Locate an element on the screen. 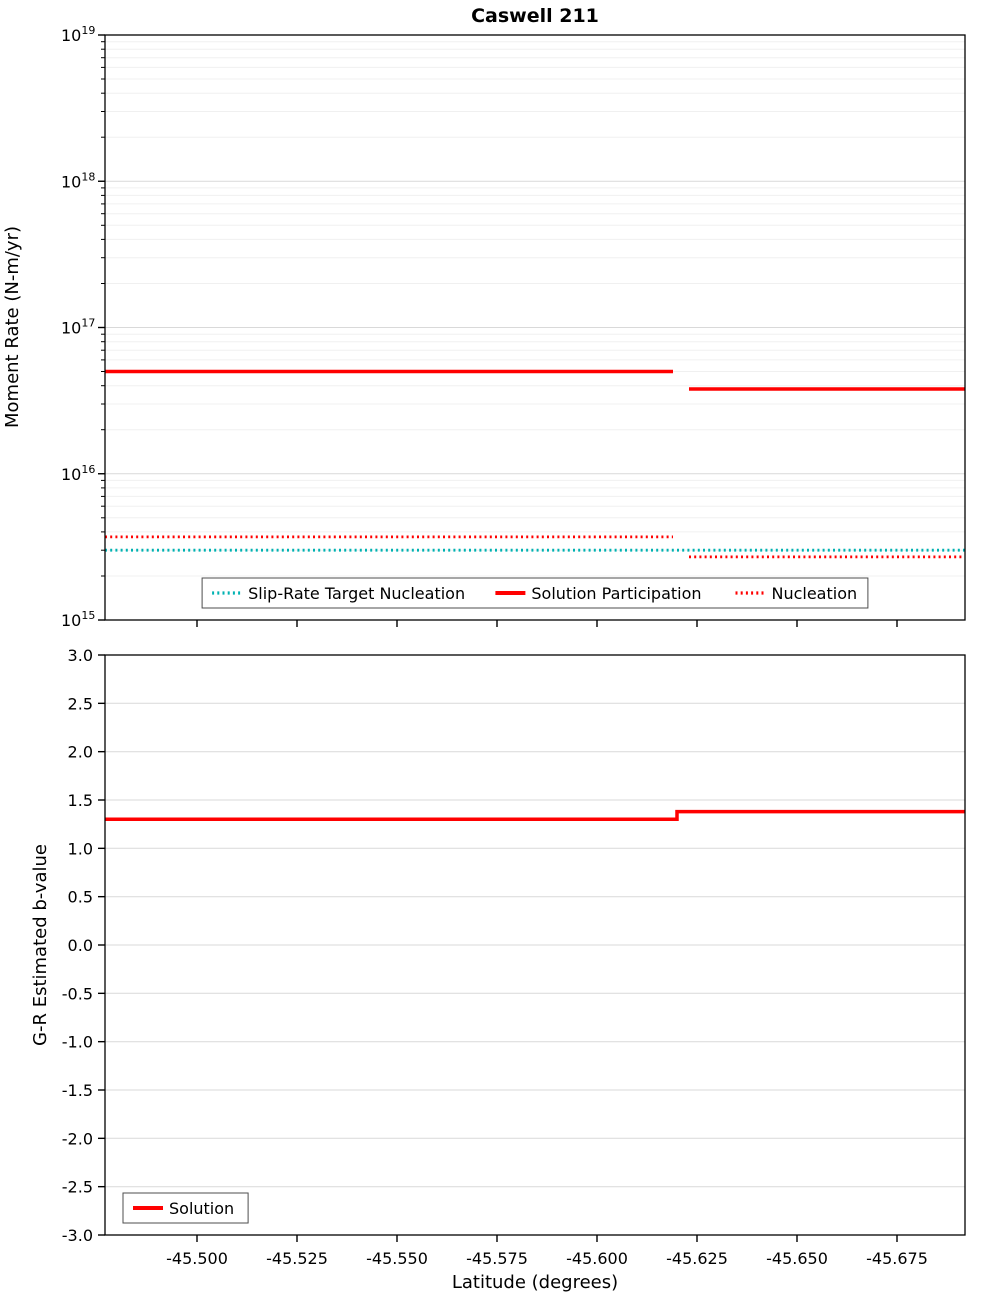 The height and width of the screenshot is (1304, 1000). x-tick-label: -45.600 is located at coordinates (597, 1258).